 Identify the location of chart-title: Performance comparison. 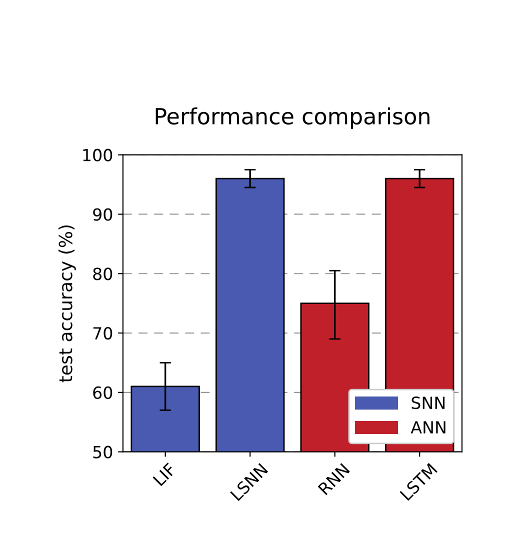
(293, 118).